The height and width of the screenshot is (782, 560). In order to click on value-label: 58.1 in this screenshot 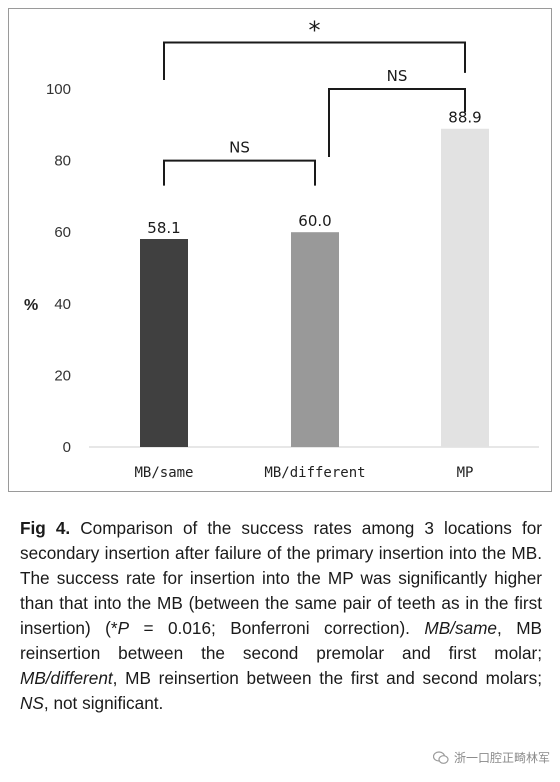, I will do `click(163, 228)`.